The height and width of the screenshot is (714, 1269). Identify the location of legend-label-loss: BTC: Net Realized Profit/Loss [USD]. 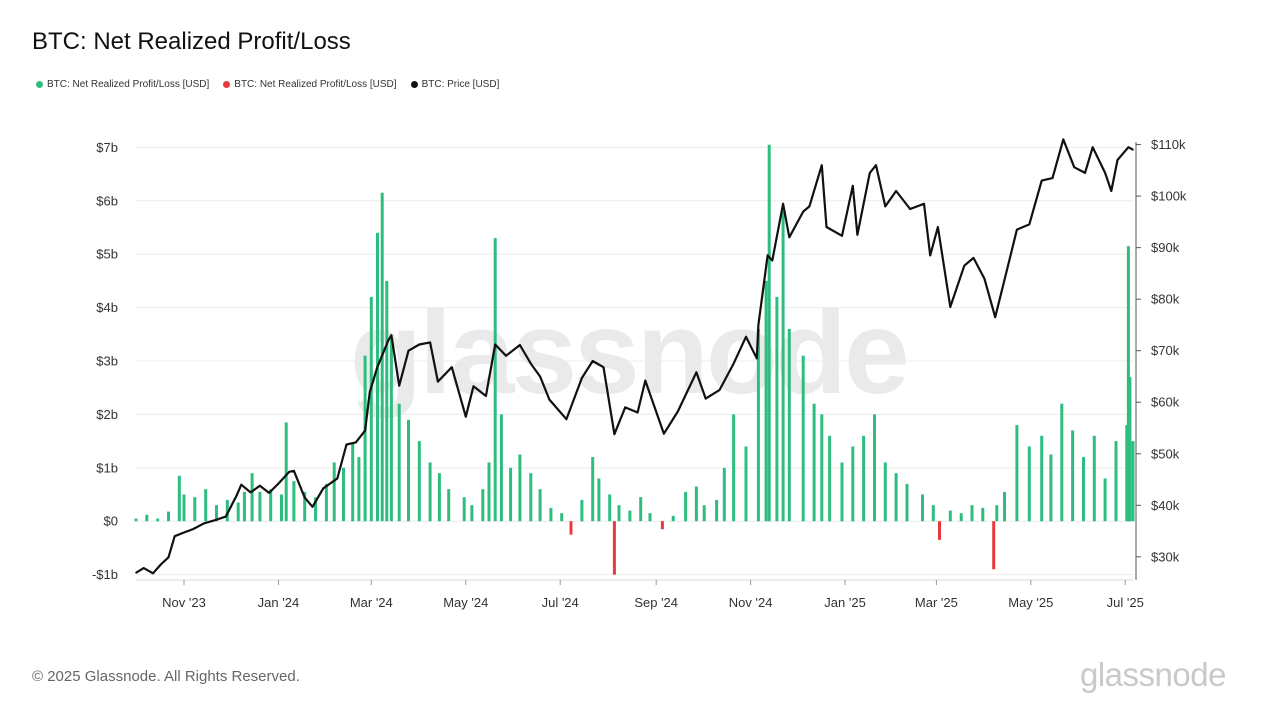
(315, 84).